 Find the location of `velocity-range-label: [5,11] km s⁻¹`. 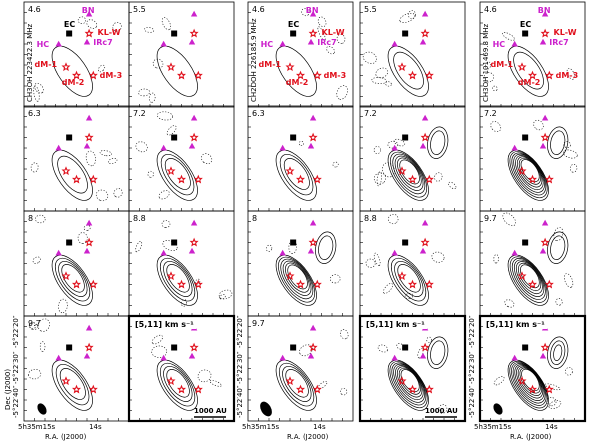

velocity-range-label: [5,11] km s⁻¹ is located at coordinates (515, 324).